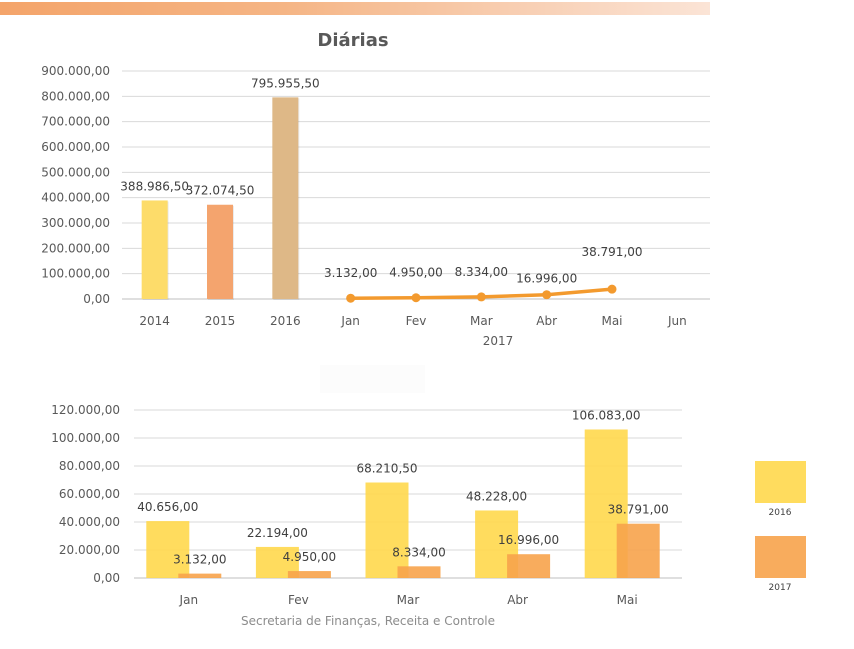 Image resolution: width=854 pixels, height=649 pixels. What do you see at coordinates (498, 341) in the screenshot?
I see `top-x-axis-label: 2017` at bounding box center [498, 341].